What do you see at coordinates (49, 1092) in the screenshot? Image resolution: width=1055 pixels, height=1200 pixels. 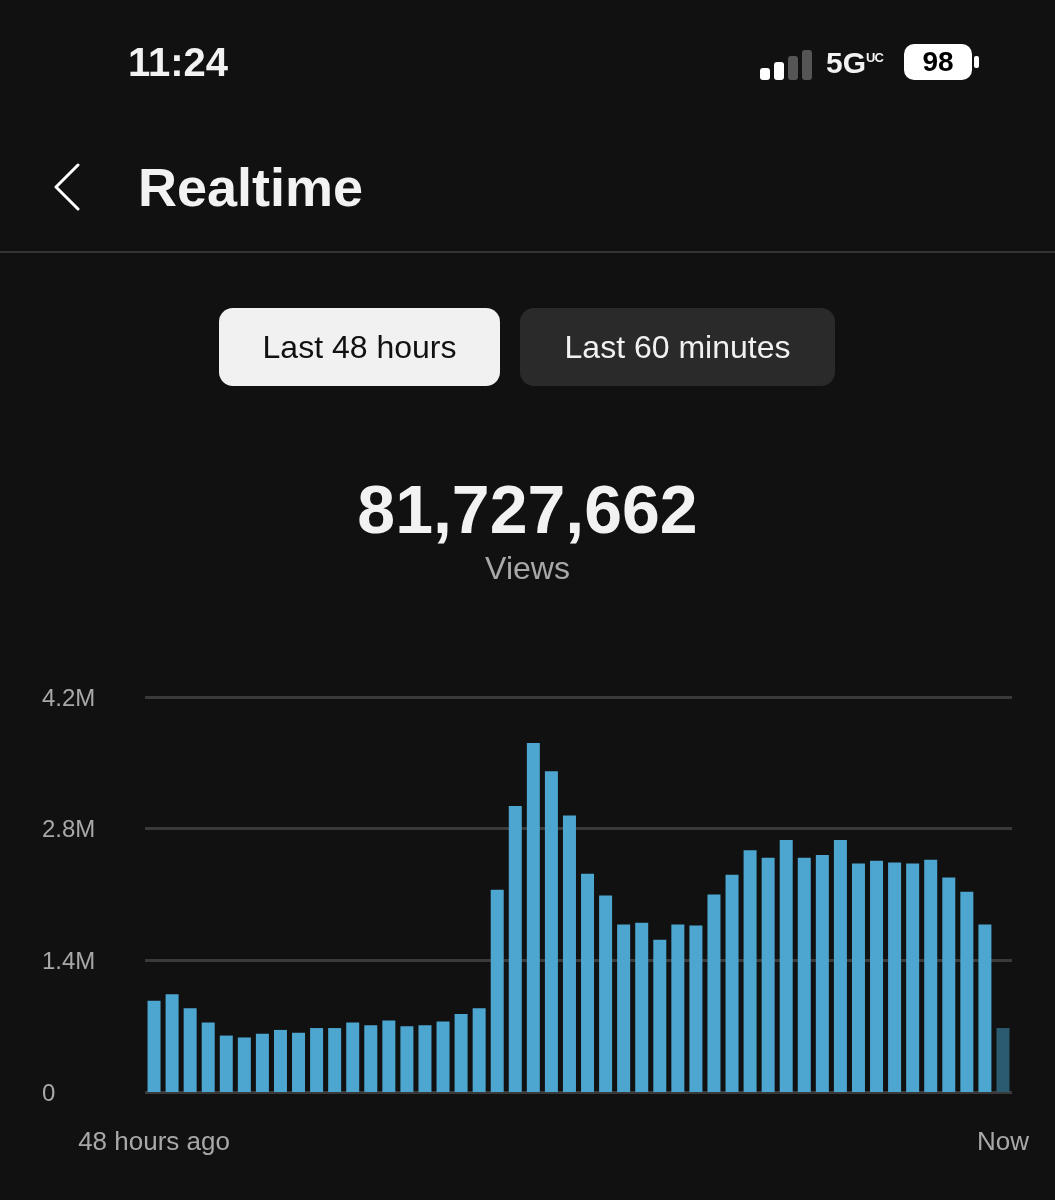 I see `y-tick-label: 0` at bounding box center [49, 1092].